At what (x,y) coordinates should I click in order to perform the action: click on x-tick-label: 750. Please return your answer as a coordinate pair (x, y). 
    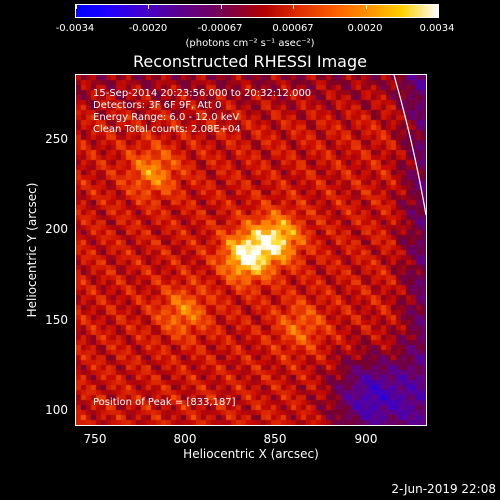
    Looking at the image, I should click on (95, 439).